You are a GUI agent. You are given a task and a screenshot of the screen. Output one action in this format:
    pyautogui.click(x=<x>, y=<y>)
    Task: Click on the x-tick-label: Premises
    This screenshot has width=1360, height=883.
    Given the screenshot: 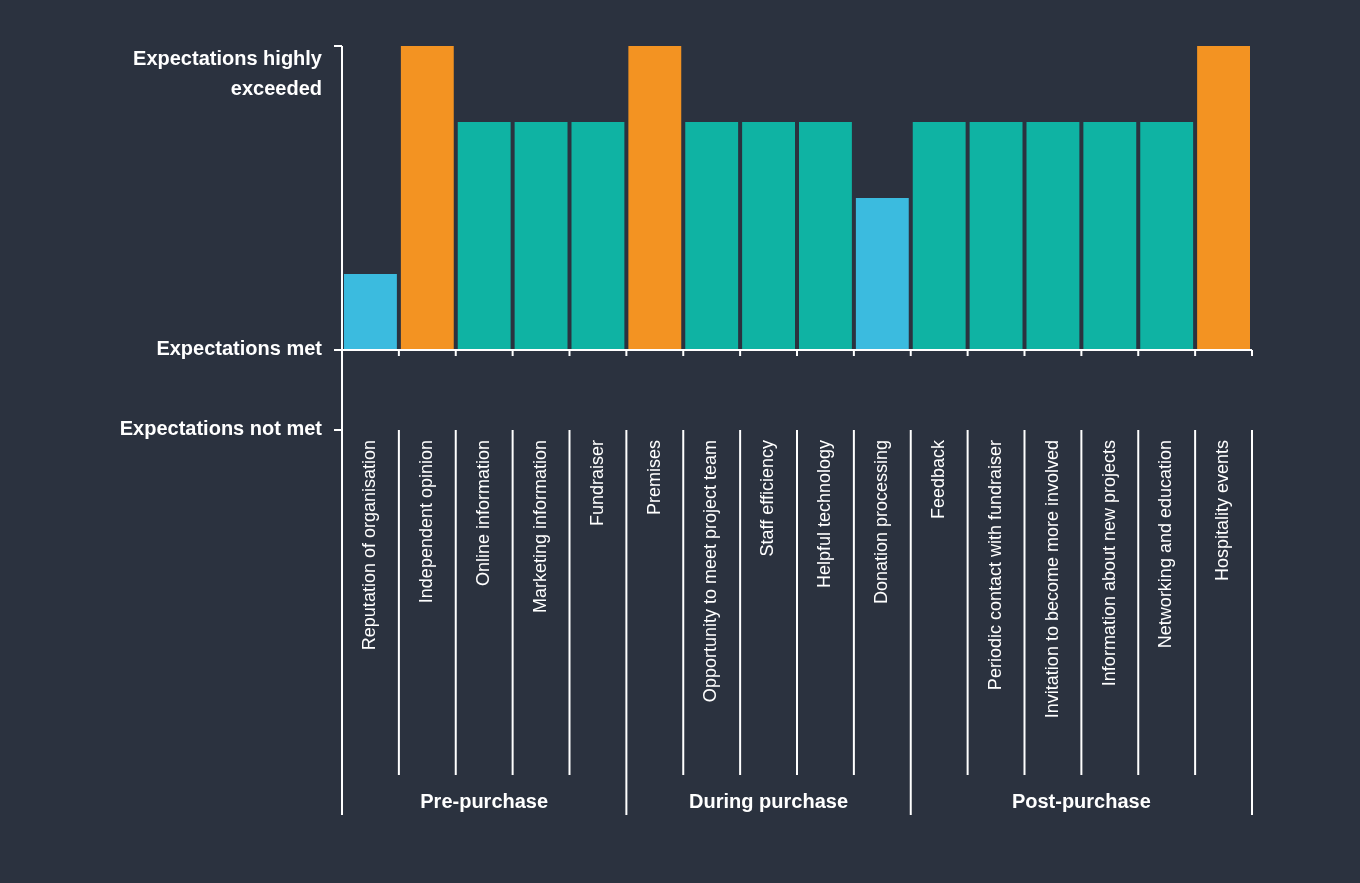 What is the action you would take?
    pyautogui.click(x=653, y=478)
    